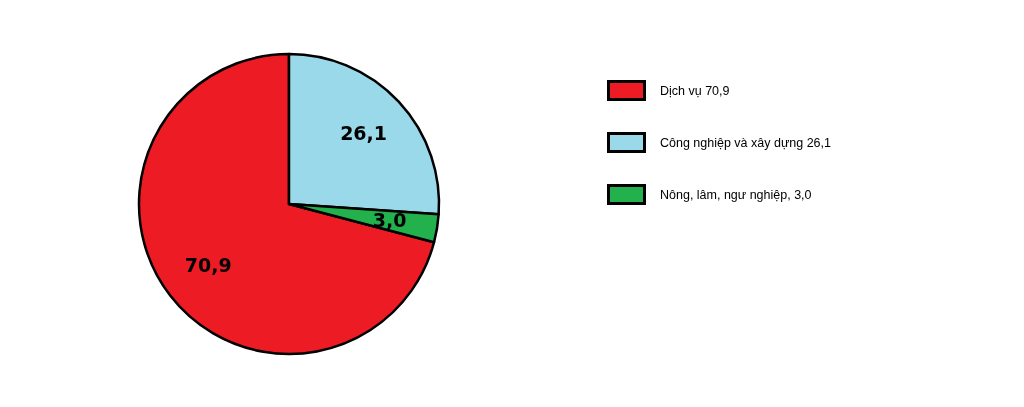 The image size is (1024, 407). Describe the element at coordinates (746, 142) in the screenshot. I see `legend-label: Công nghiệp và xây dựng 26,1` at that location.